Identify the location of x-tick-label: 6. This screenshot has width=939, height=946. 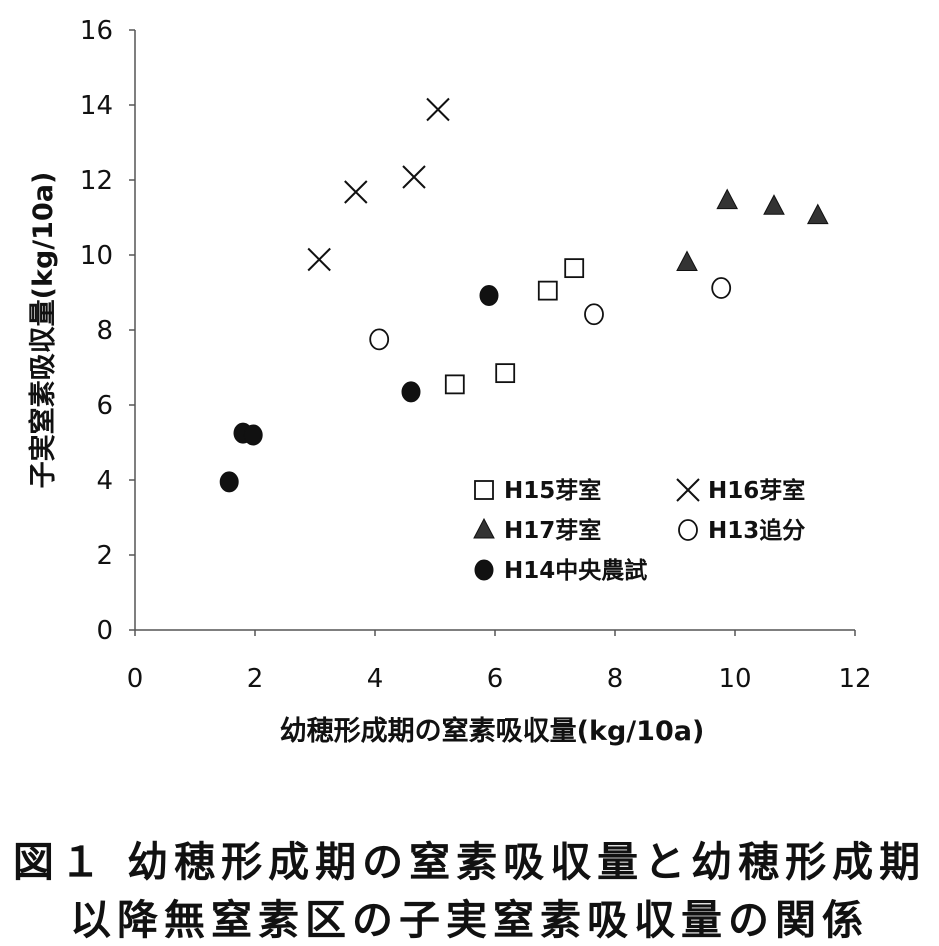
(495, 679).